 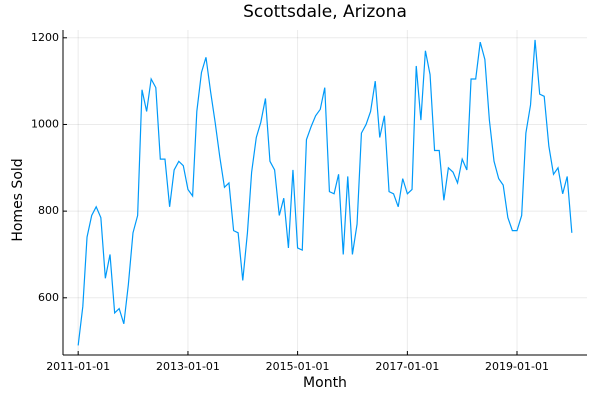 What do you see at coordinates (298, 366) in the screenshot?
I see `x-tick-label: 2015-01-01` at bounding box center [298, 366].